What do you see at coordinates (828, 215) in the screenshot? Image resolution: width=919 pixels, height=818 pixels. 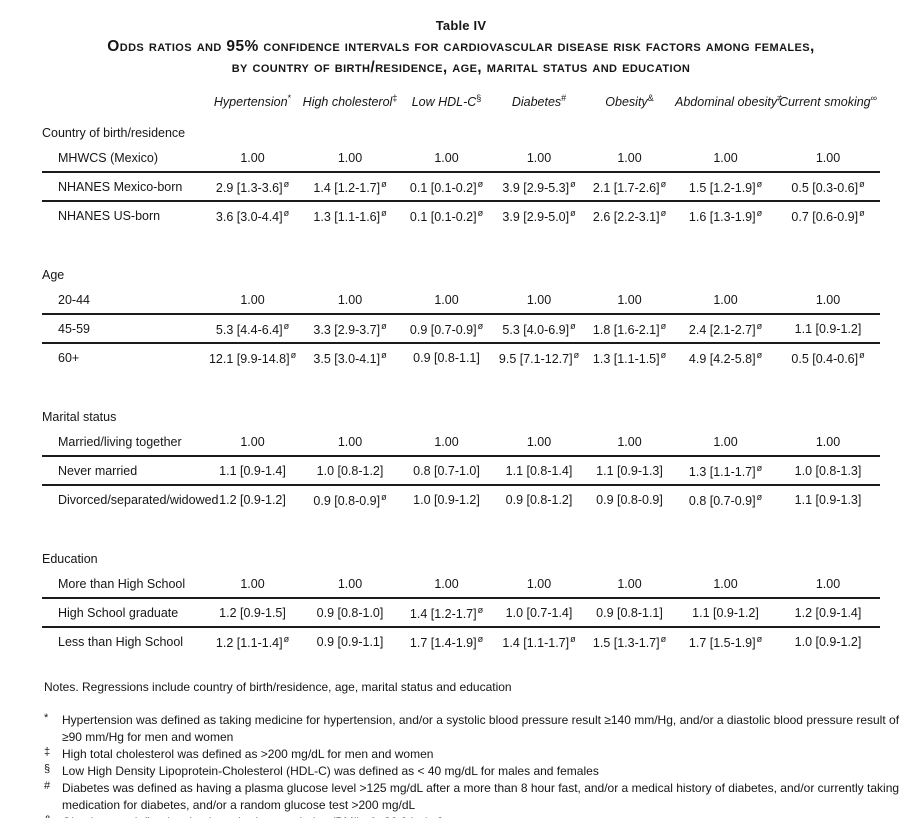 I see `odds-ratio-cell: 0.7 [0.6-0.9]ø` at bounding box center [828, 215].